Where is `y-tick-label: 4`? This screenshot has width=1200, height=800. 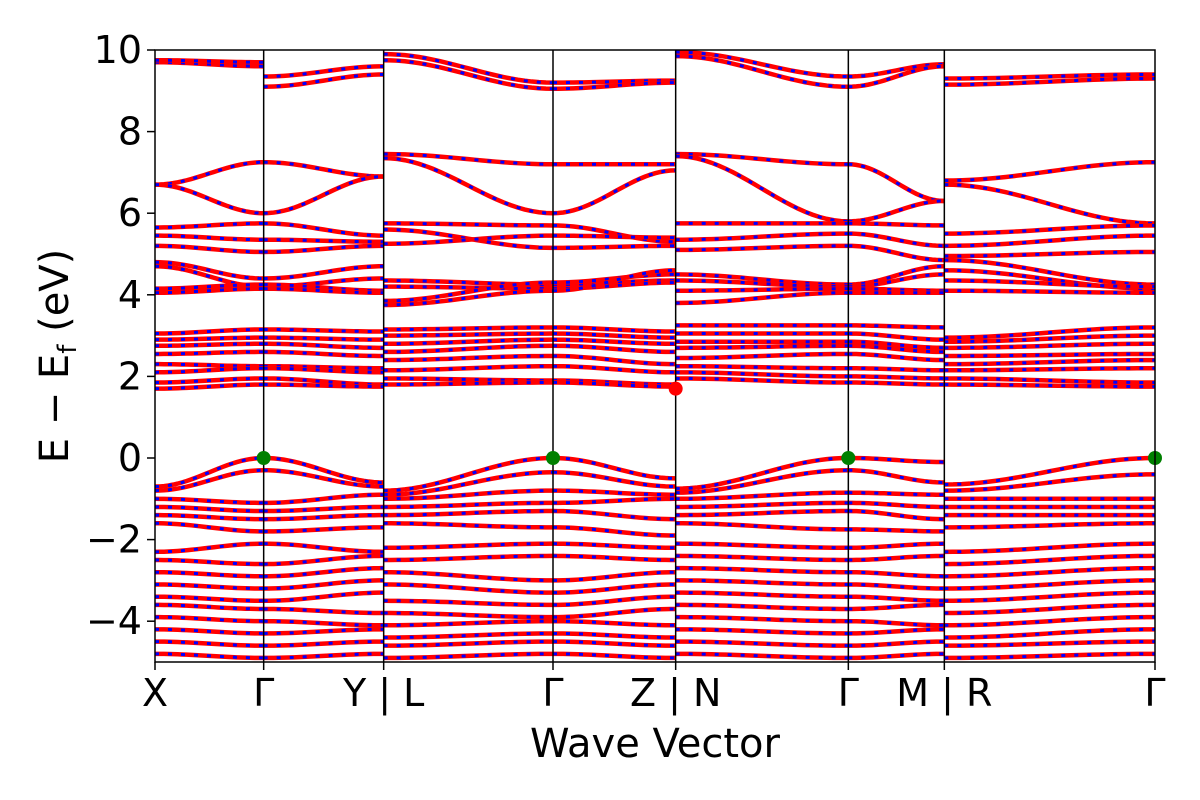
y-tick-label: 4 is located at coordinates (130, 295).